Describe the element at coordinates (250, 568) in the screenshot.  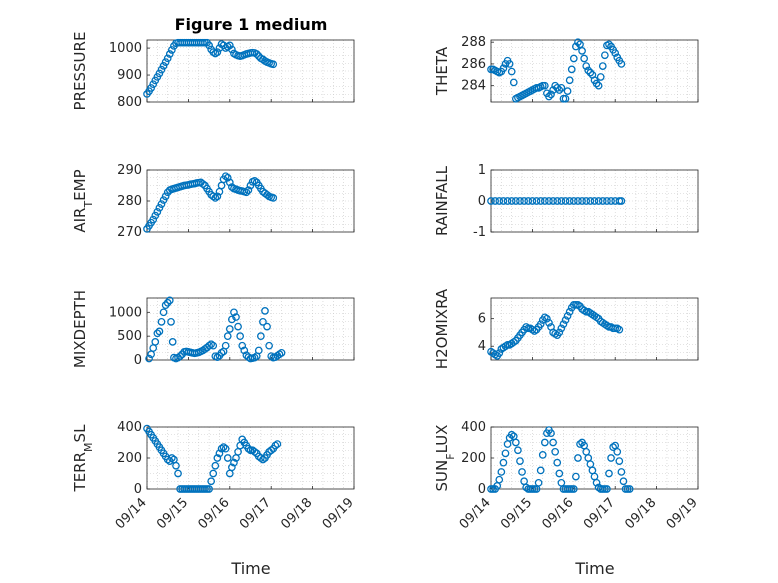
I see `x-axis-label-left: Time` at that location.